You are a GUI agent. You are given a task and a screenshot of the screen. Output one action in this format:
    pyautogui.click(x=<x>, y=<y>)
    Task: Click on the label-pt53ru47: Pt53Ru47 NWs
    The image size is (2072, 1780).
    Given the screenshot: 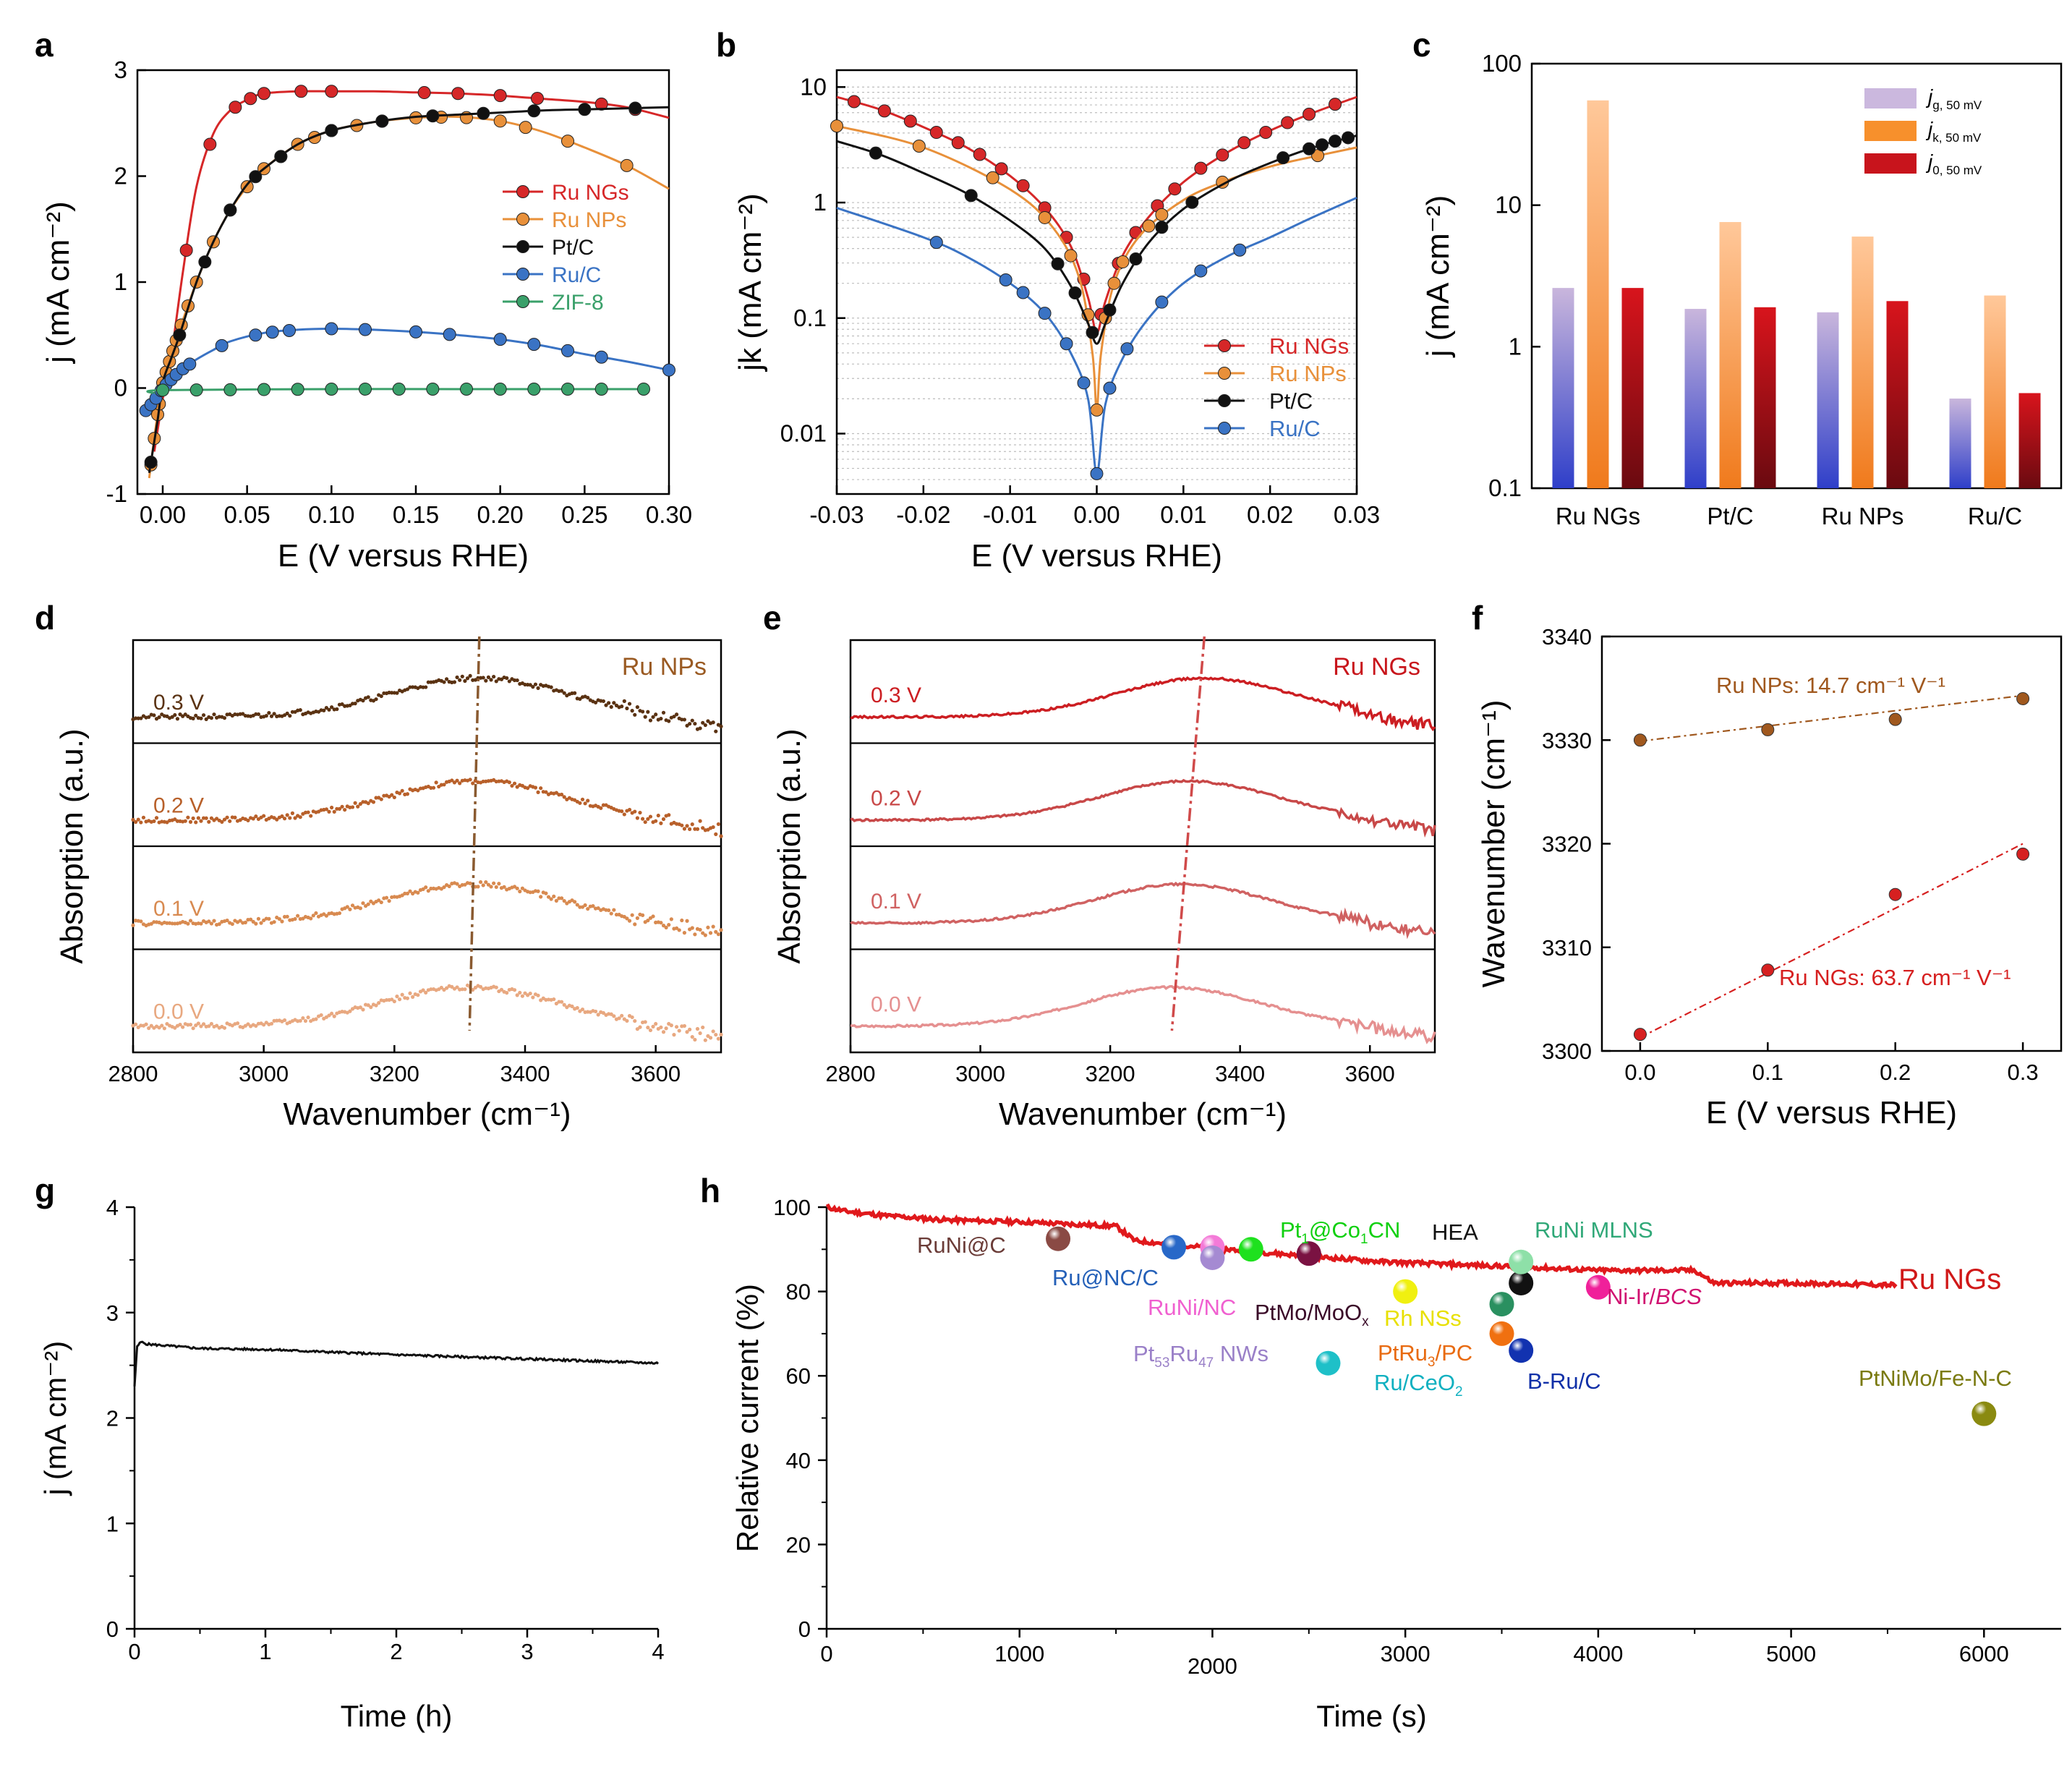 What is the action you would take?
    pyautogui.click(x=1201, y=1356)
    